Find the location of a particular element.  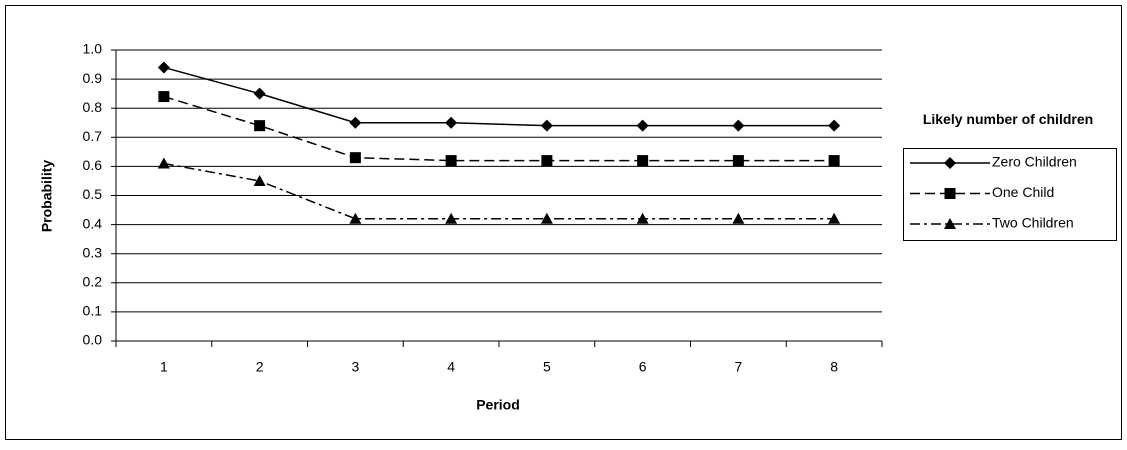

y-tick-label: 0.9 is located at coordinates (93, 78).